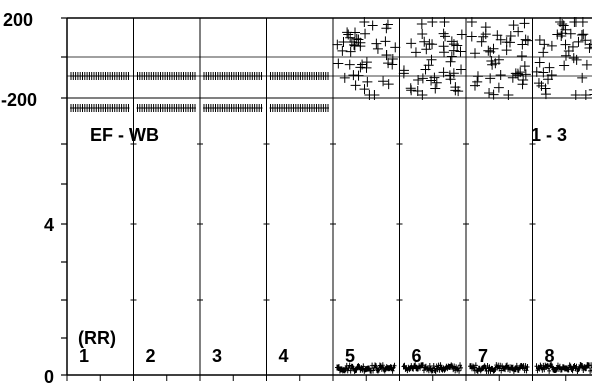 This screenshot has width=592, height=385. What do you see at coordinates (97, 338) in the screenshot?
I see `unit-label-rr: (RR)` at bounding box center [97, 338].